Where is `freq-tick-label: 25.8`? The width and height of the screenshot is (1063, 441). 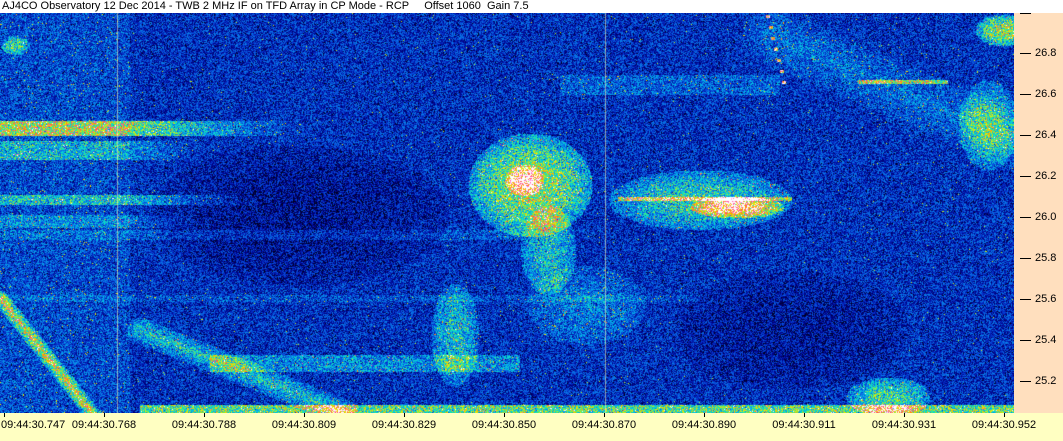 freq-tick-label: 25.8 is located at coordinates (1046, 258).